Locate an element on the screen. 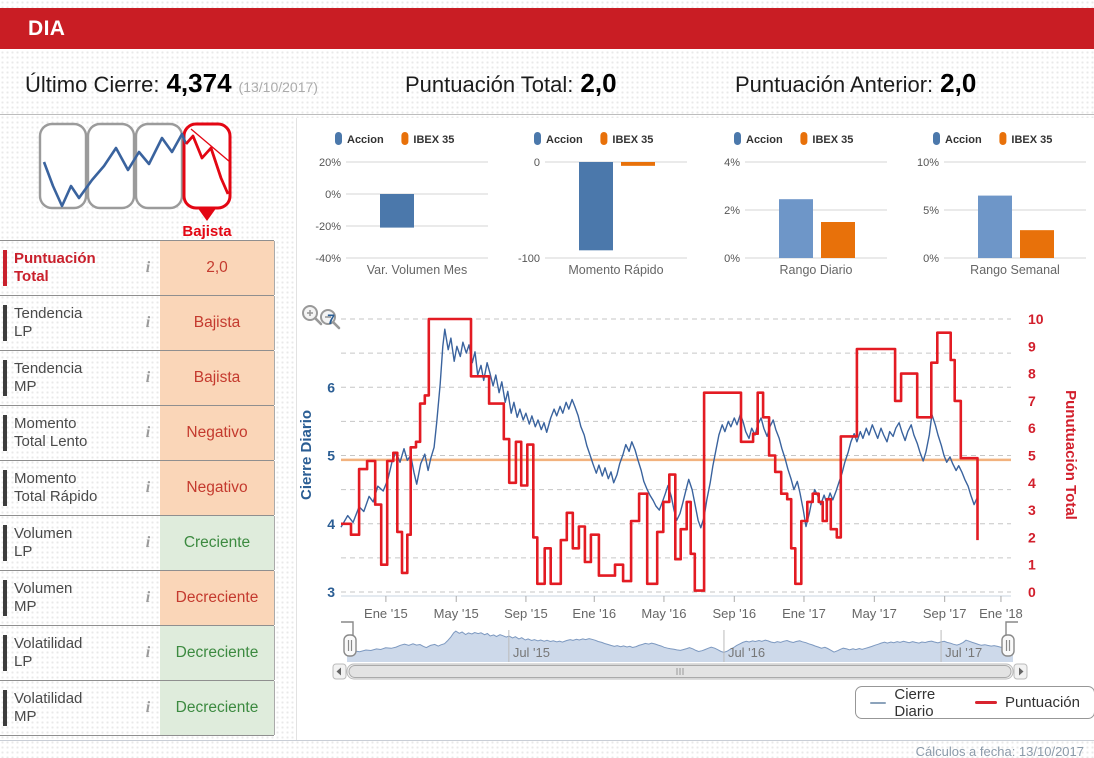 The width and height of the screenshot is (1094, 758). navigator-handle-left-stem is located at coordinates (347, 628).